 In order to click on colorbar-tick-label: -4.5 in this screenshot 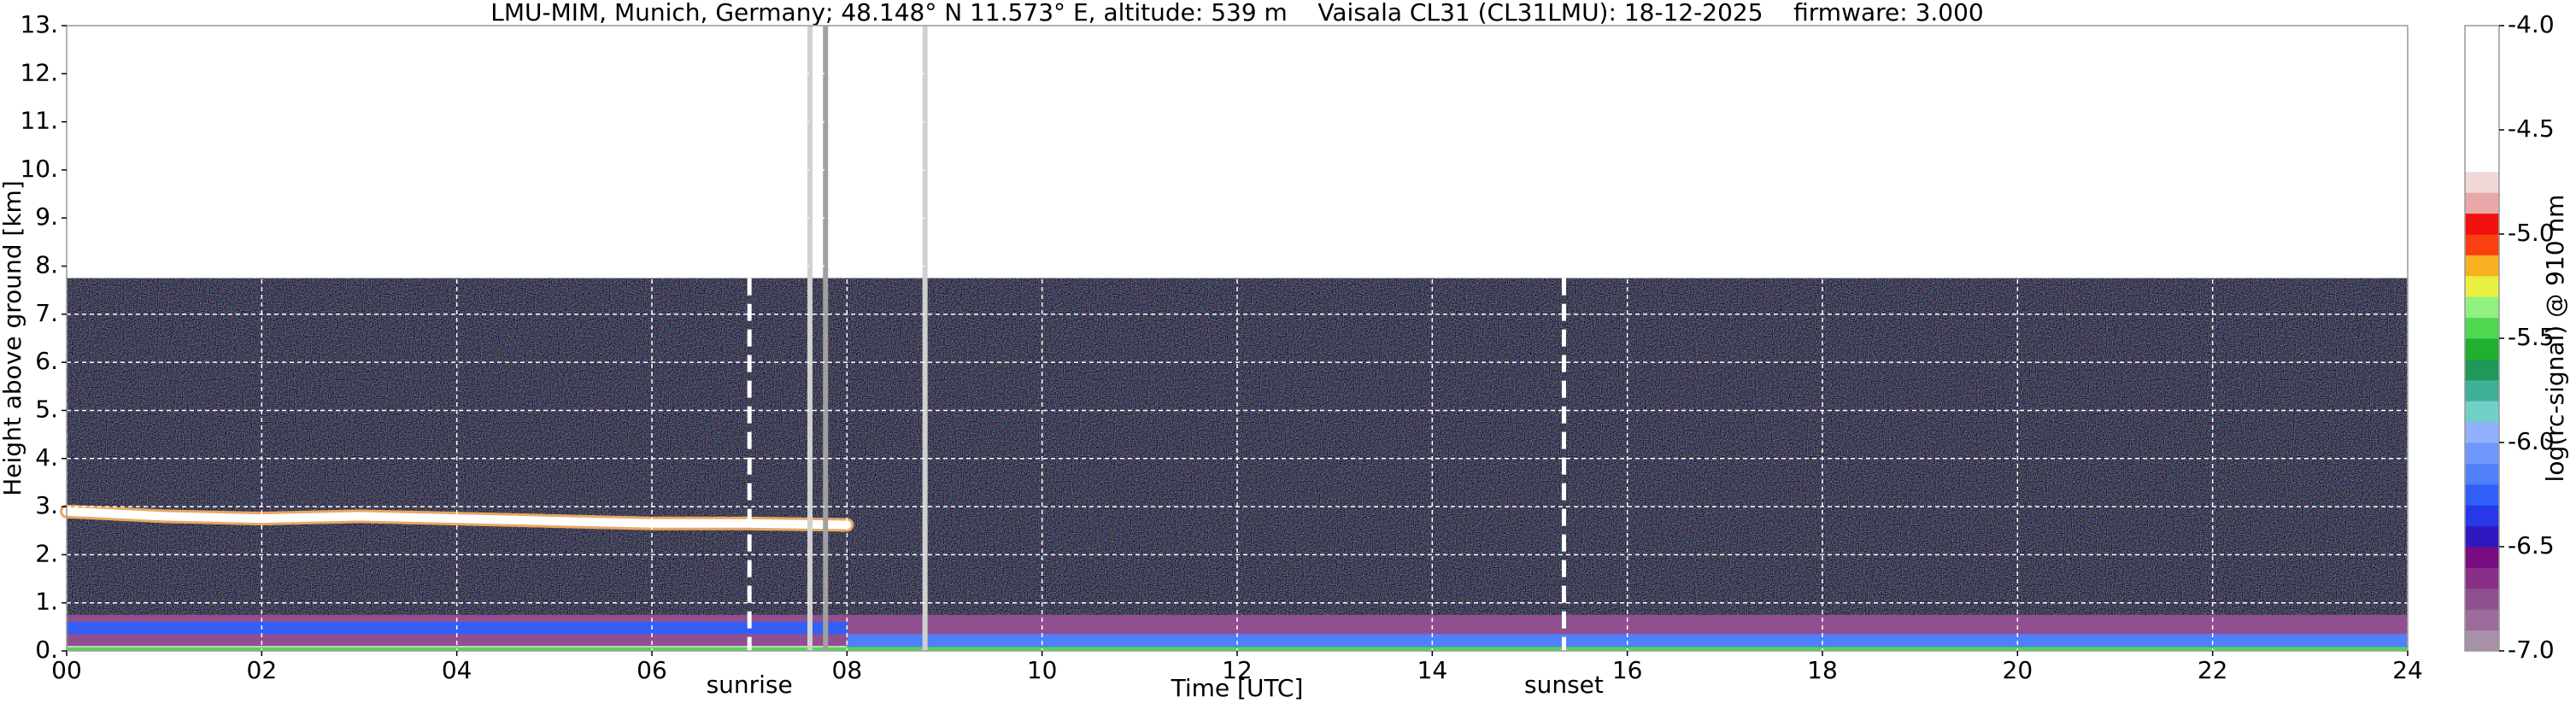, I will do `click(2531, 128)`.